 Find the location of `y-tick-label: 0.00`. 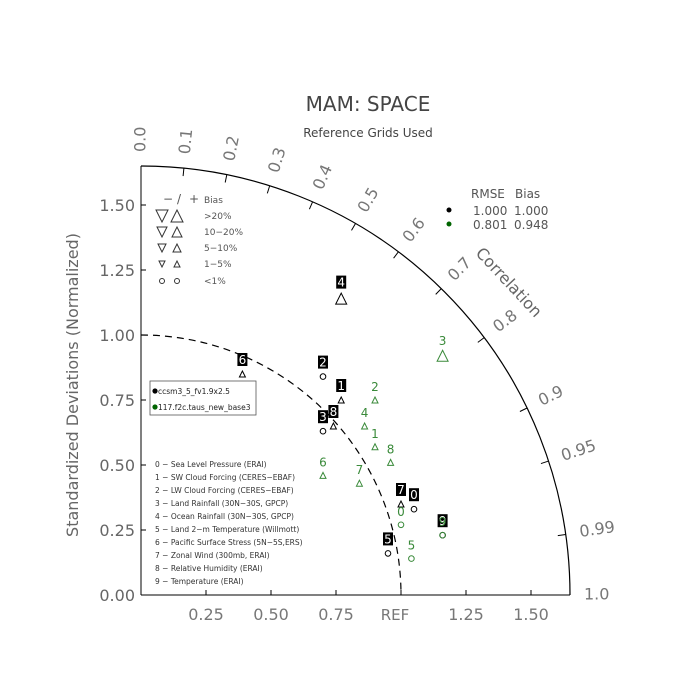

y-tick-label: 0.00 is located at coordinates (117, 595).